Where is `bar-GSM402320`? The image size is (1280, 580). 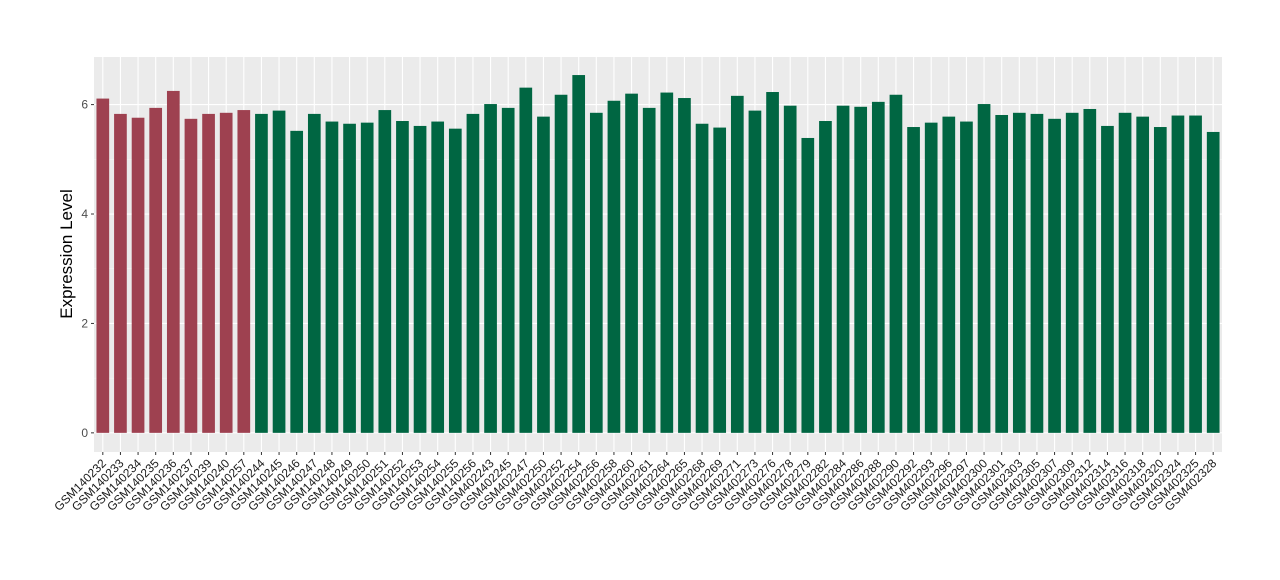
bar-GSM402320 is located at coordinates (1160, 280).